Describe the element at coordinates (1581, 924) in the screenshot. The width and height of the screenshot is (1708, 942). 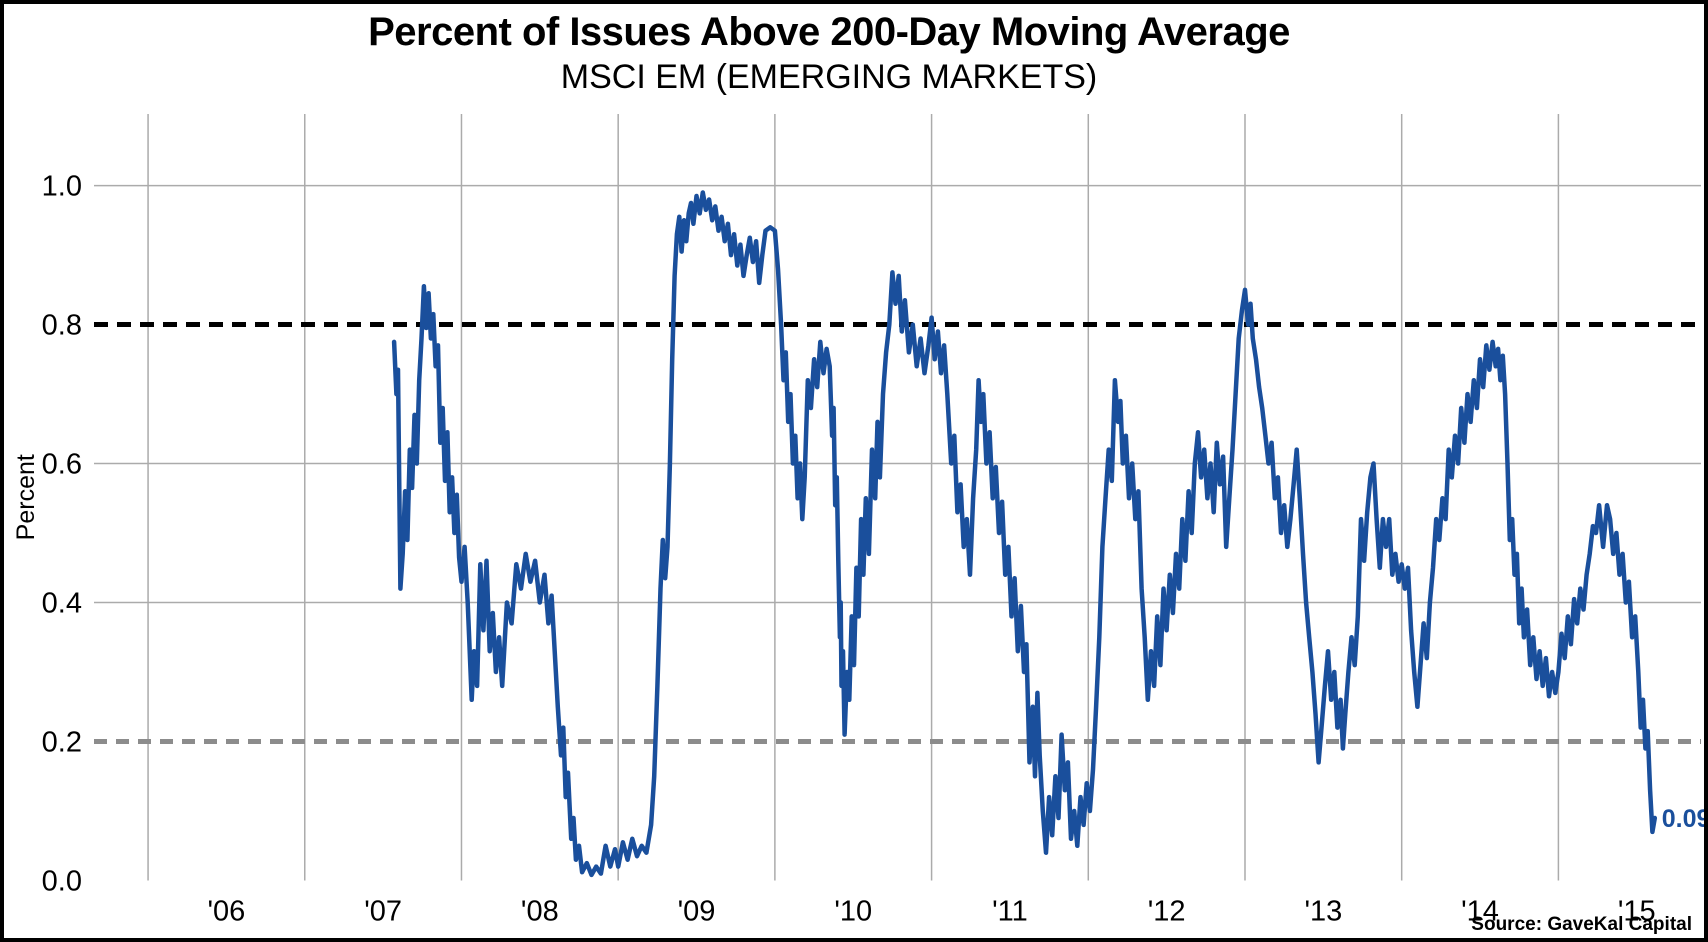
I see `source-credit: Source: GaveKal Capital` at that location.